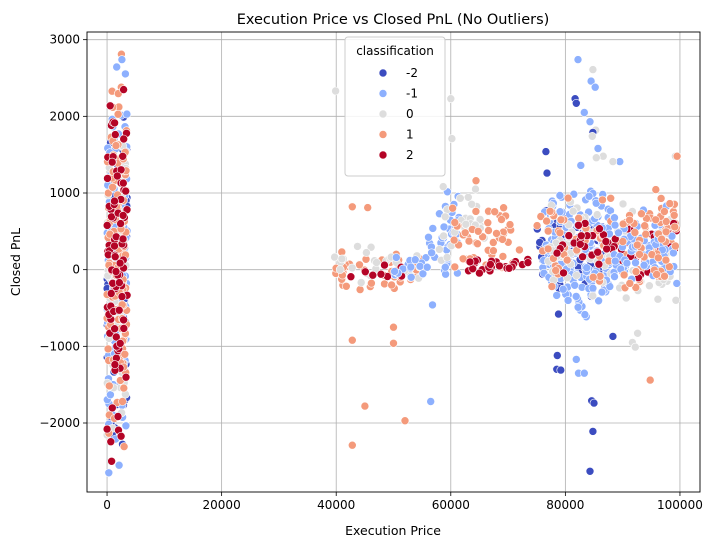 Image resolution: width=716 pixels, height=551 pixels. I want to click on y-tick-label: 1000, so click(64, 193).